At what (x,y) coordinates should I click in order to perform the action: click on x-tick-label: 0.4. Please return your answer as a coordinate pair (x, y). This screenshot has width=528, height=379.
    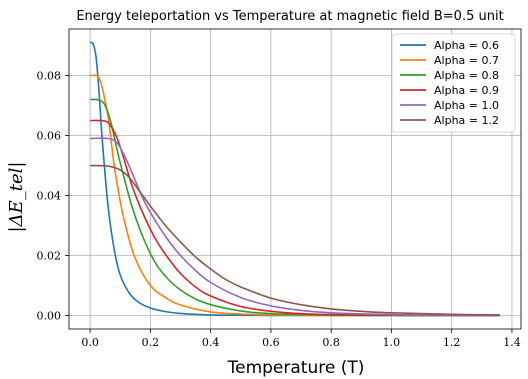
    Looking at the image, I should click on (211, 342).